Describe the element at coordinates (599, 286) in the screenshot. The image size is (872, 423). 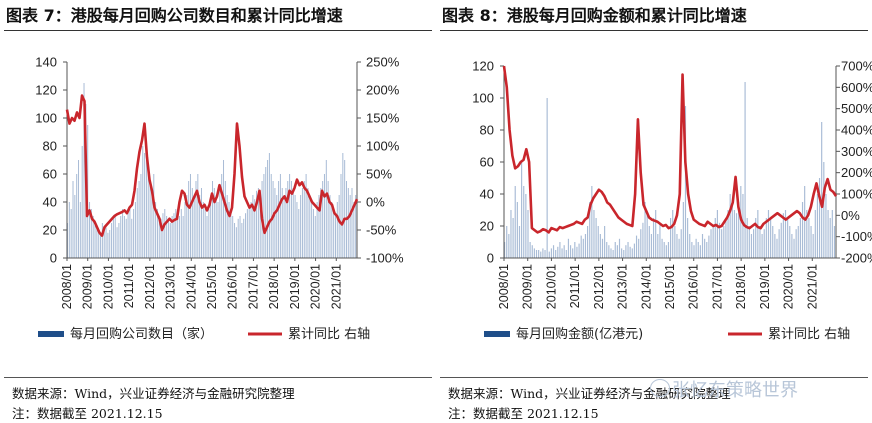
I see `x-tick-label: 2012/01` at that location.